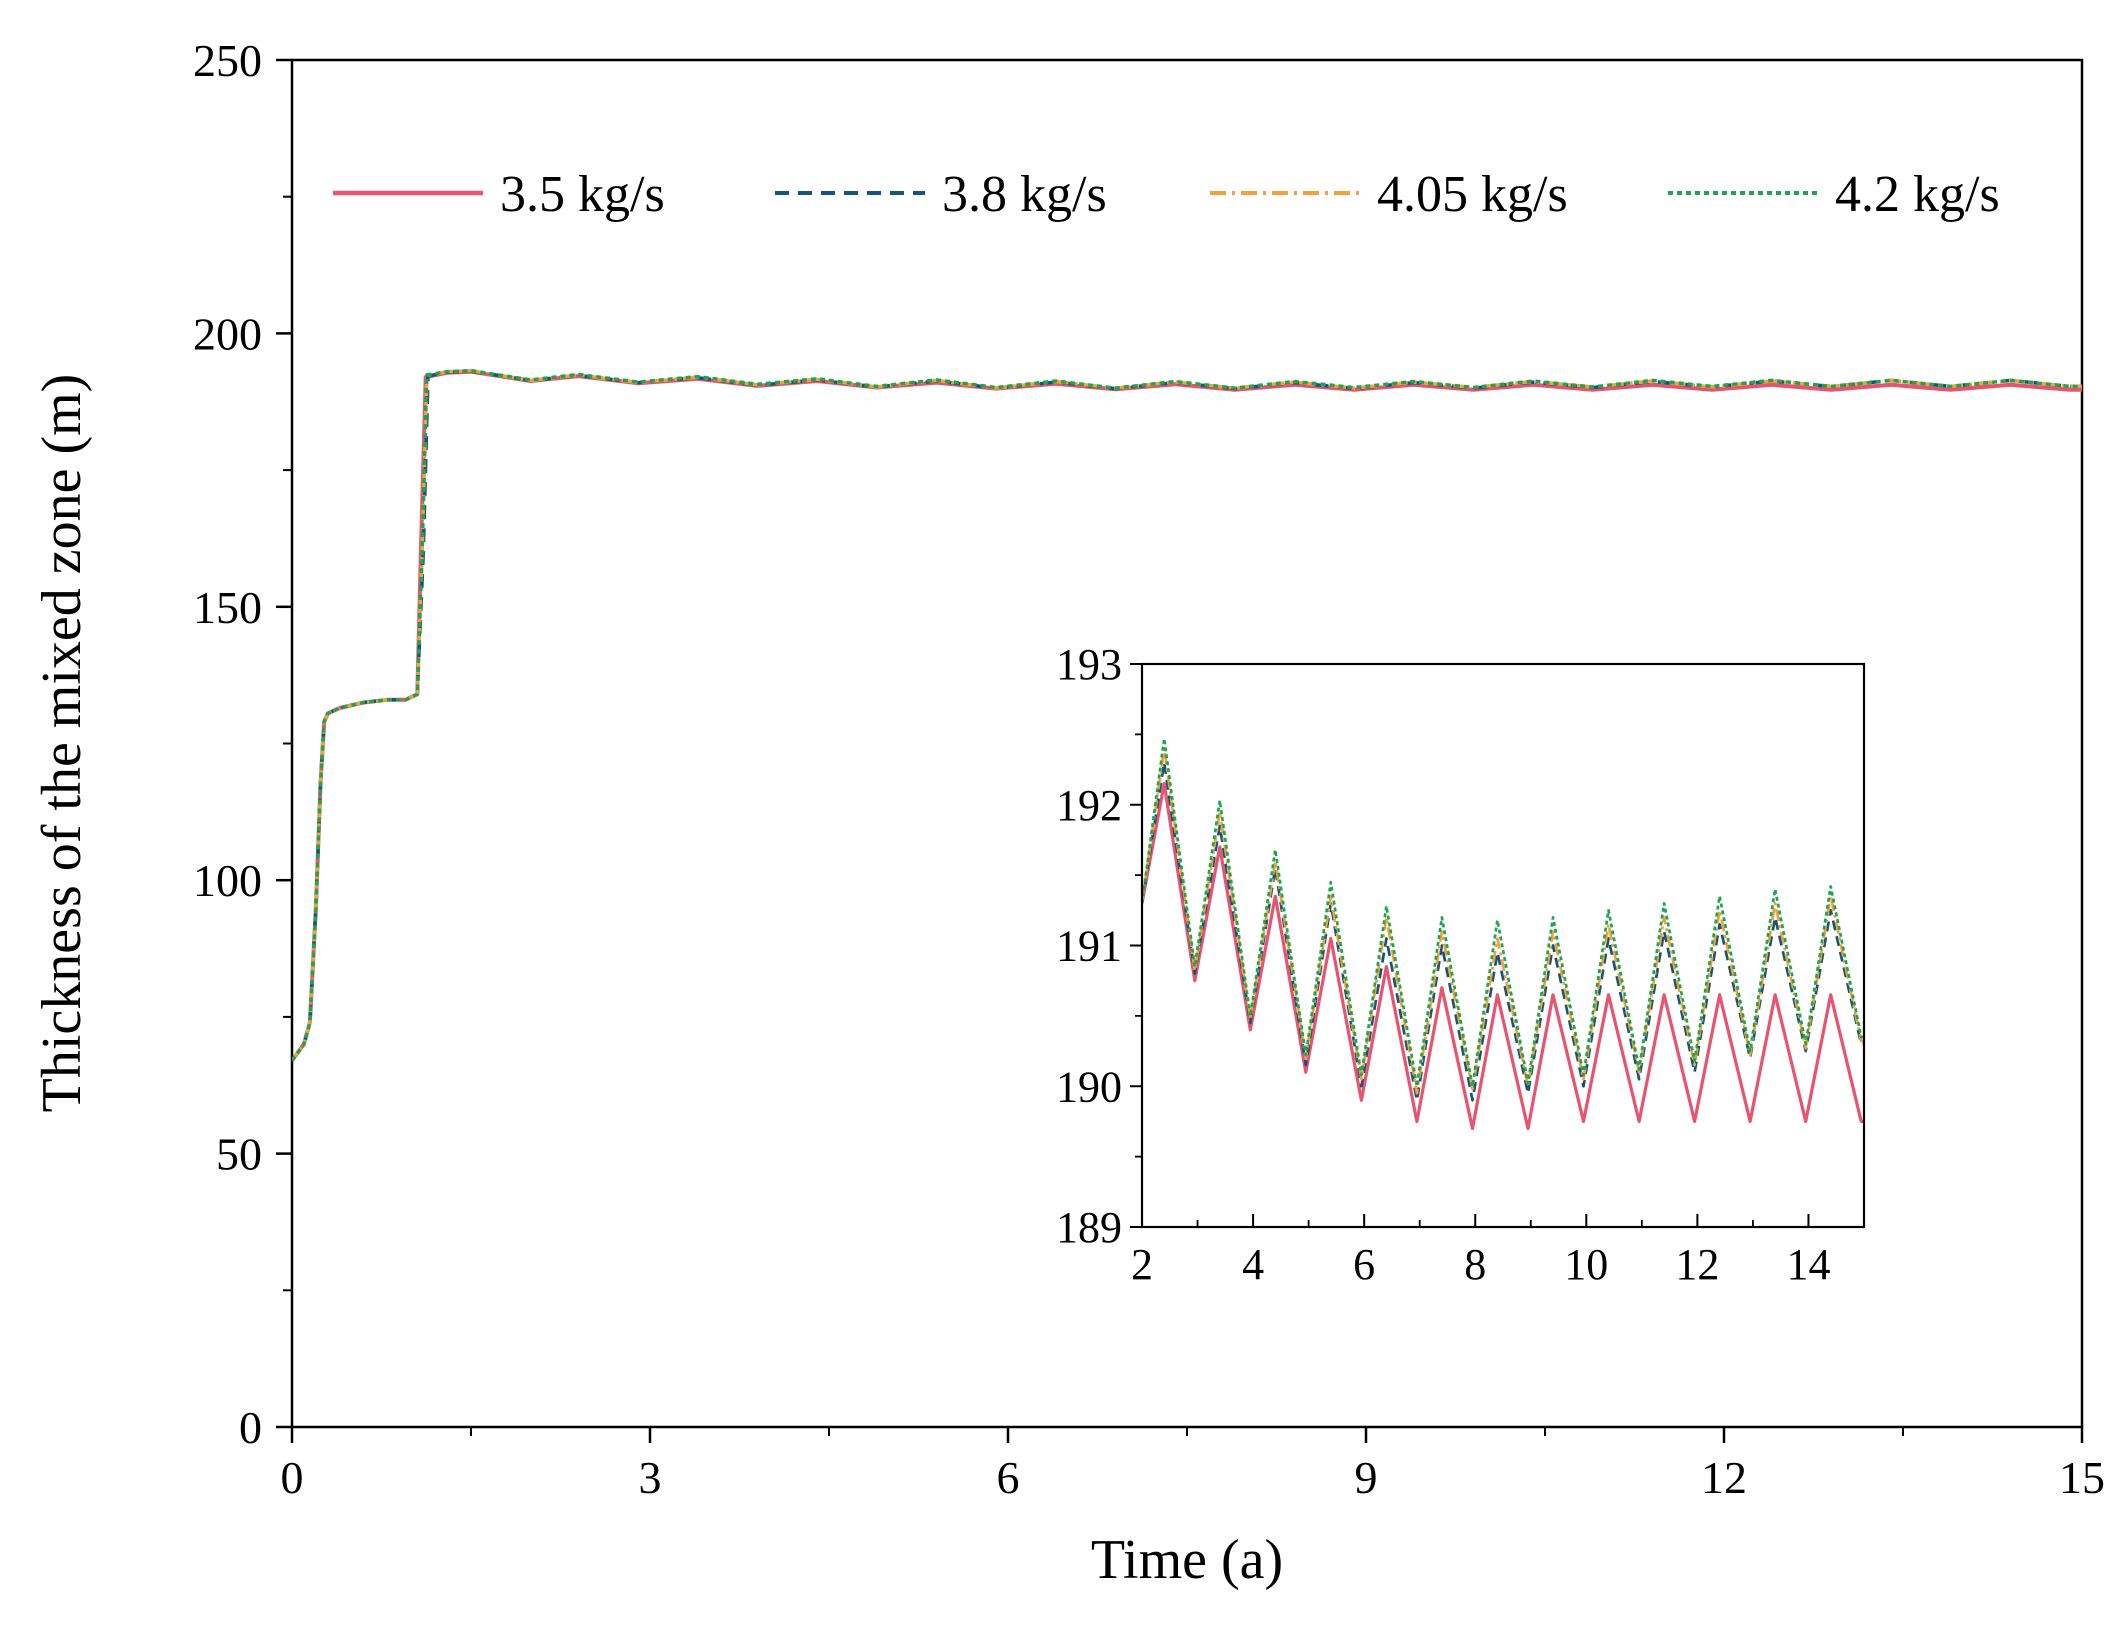 This screenshot has width=2123, height=1646. What do you see at coordinates (582, 194) in the screenshot?
I see `legend-label-1: 3.5 kg/s` at bounding box center [582, 194].